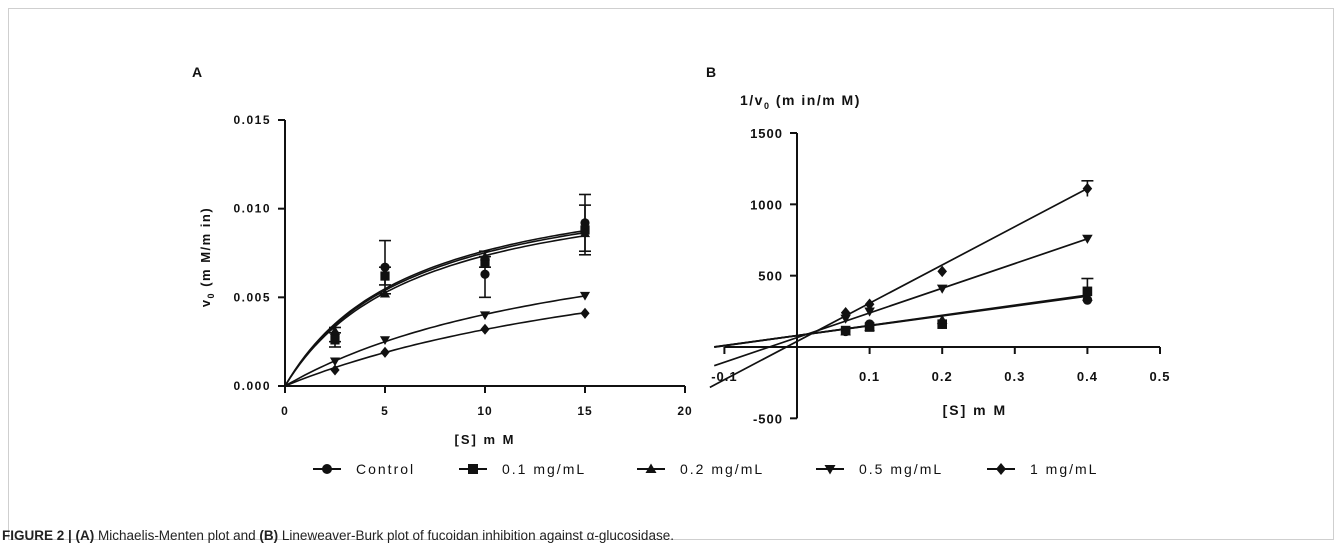 Image resolution: width=1342 pixels, height=548 pixels. I want to click on panel-a-y-label-sub: 0, so click(211, 295).